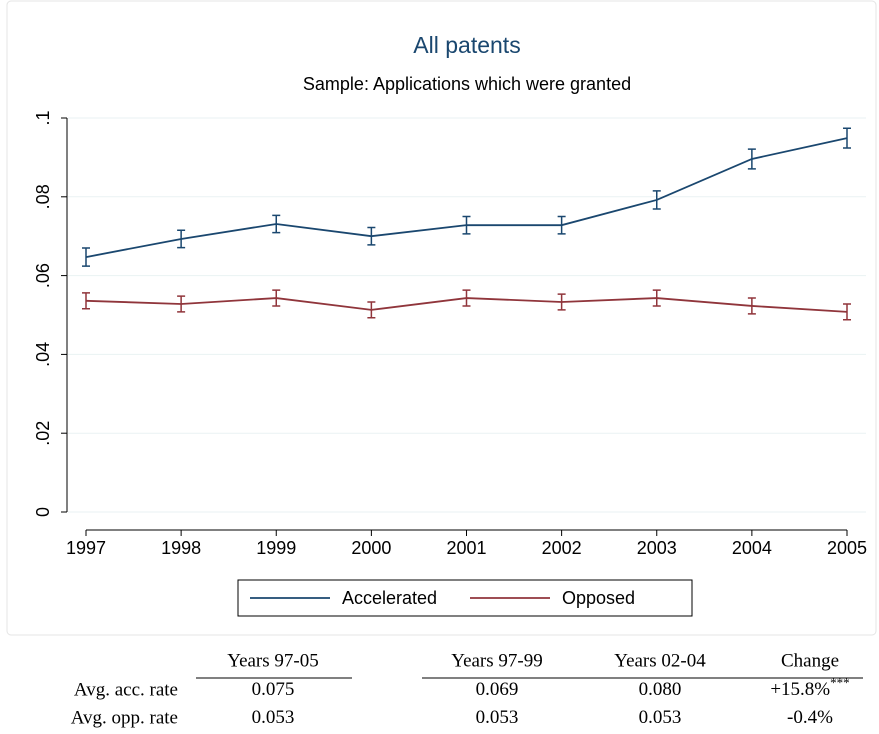  Describe the element at coordinates (840, 682) in the screenshot. I see `significance: ***` at that location.